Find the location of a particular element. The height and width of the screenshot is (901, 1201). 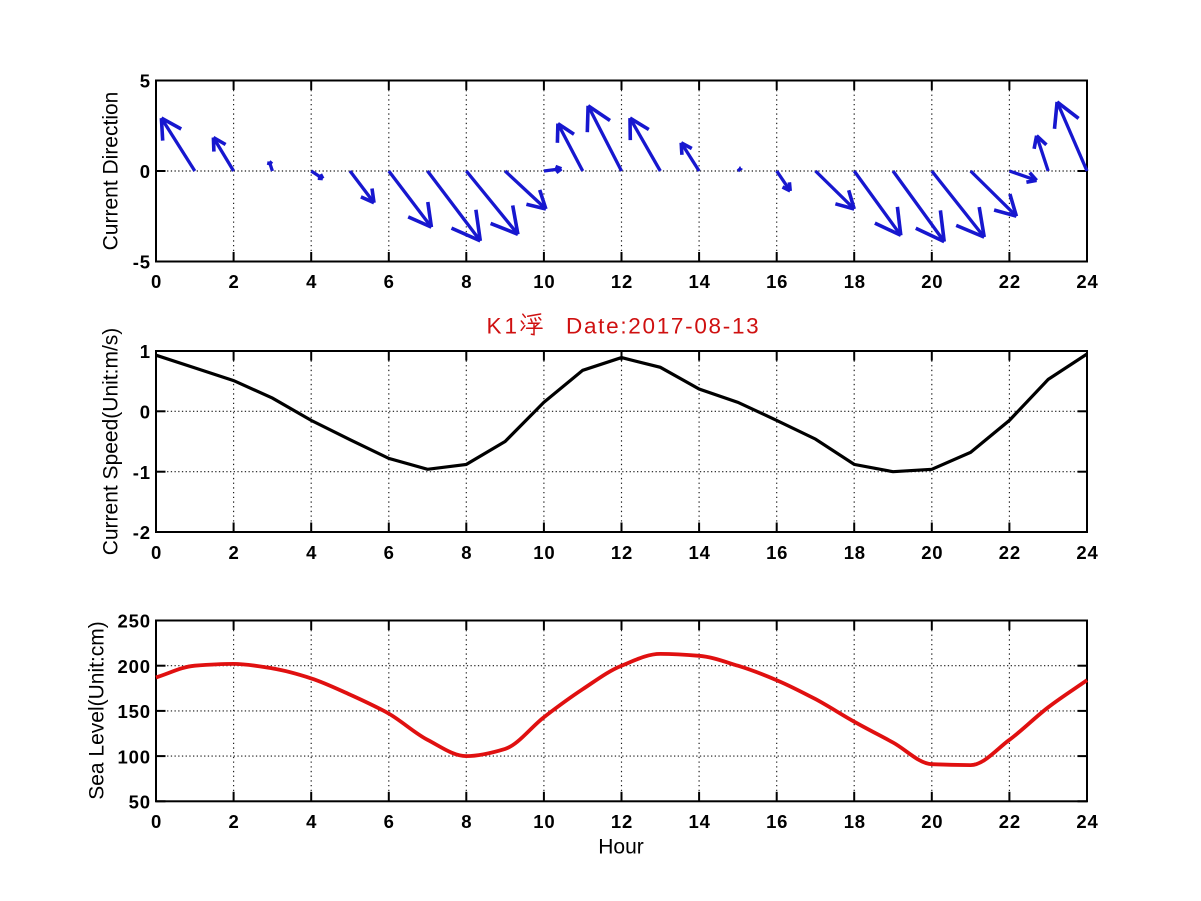

svg-text: 50 is located at coordinates (140, 802).